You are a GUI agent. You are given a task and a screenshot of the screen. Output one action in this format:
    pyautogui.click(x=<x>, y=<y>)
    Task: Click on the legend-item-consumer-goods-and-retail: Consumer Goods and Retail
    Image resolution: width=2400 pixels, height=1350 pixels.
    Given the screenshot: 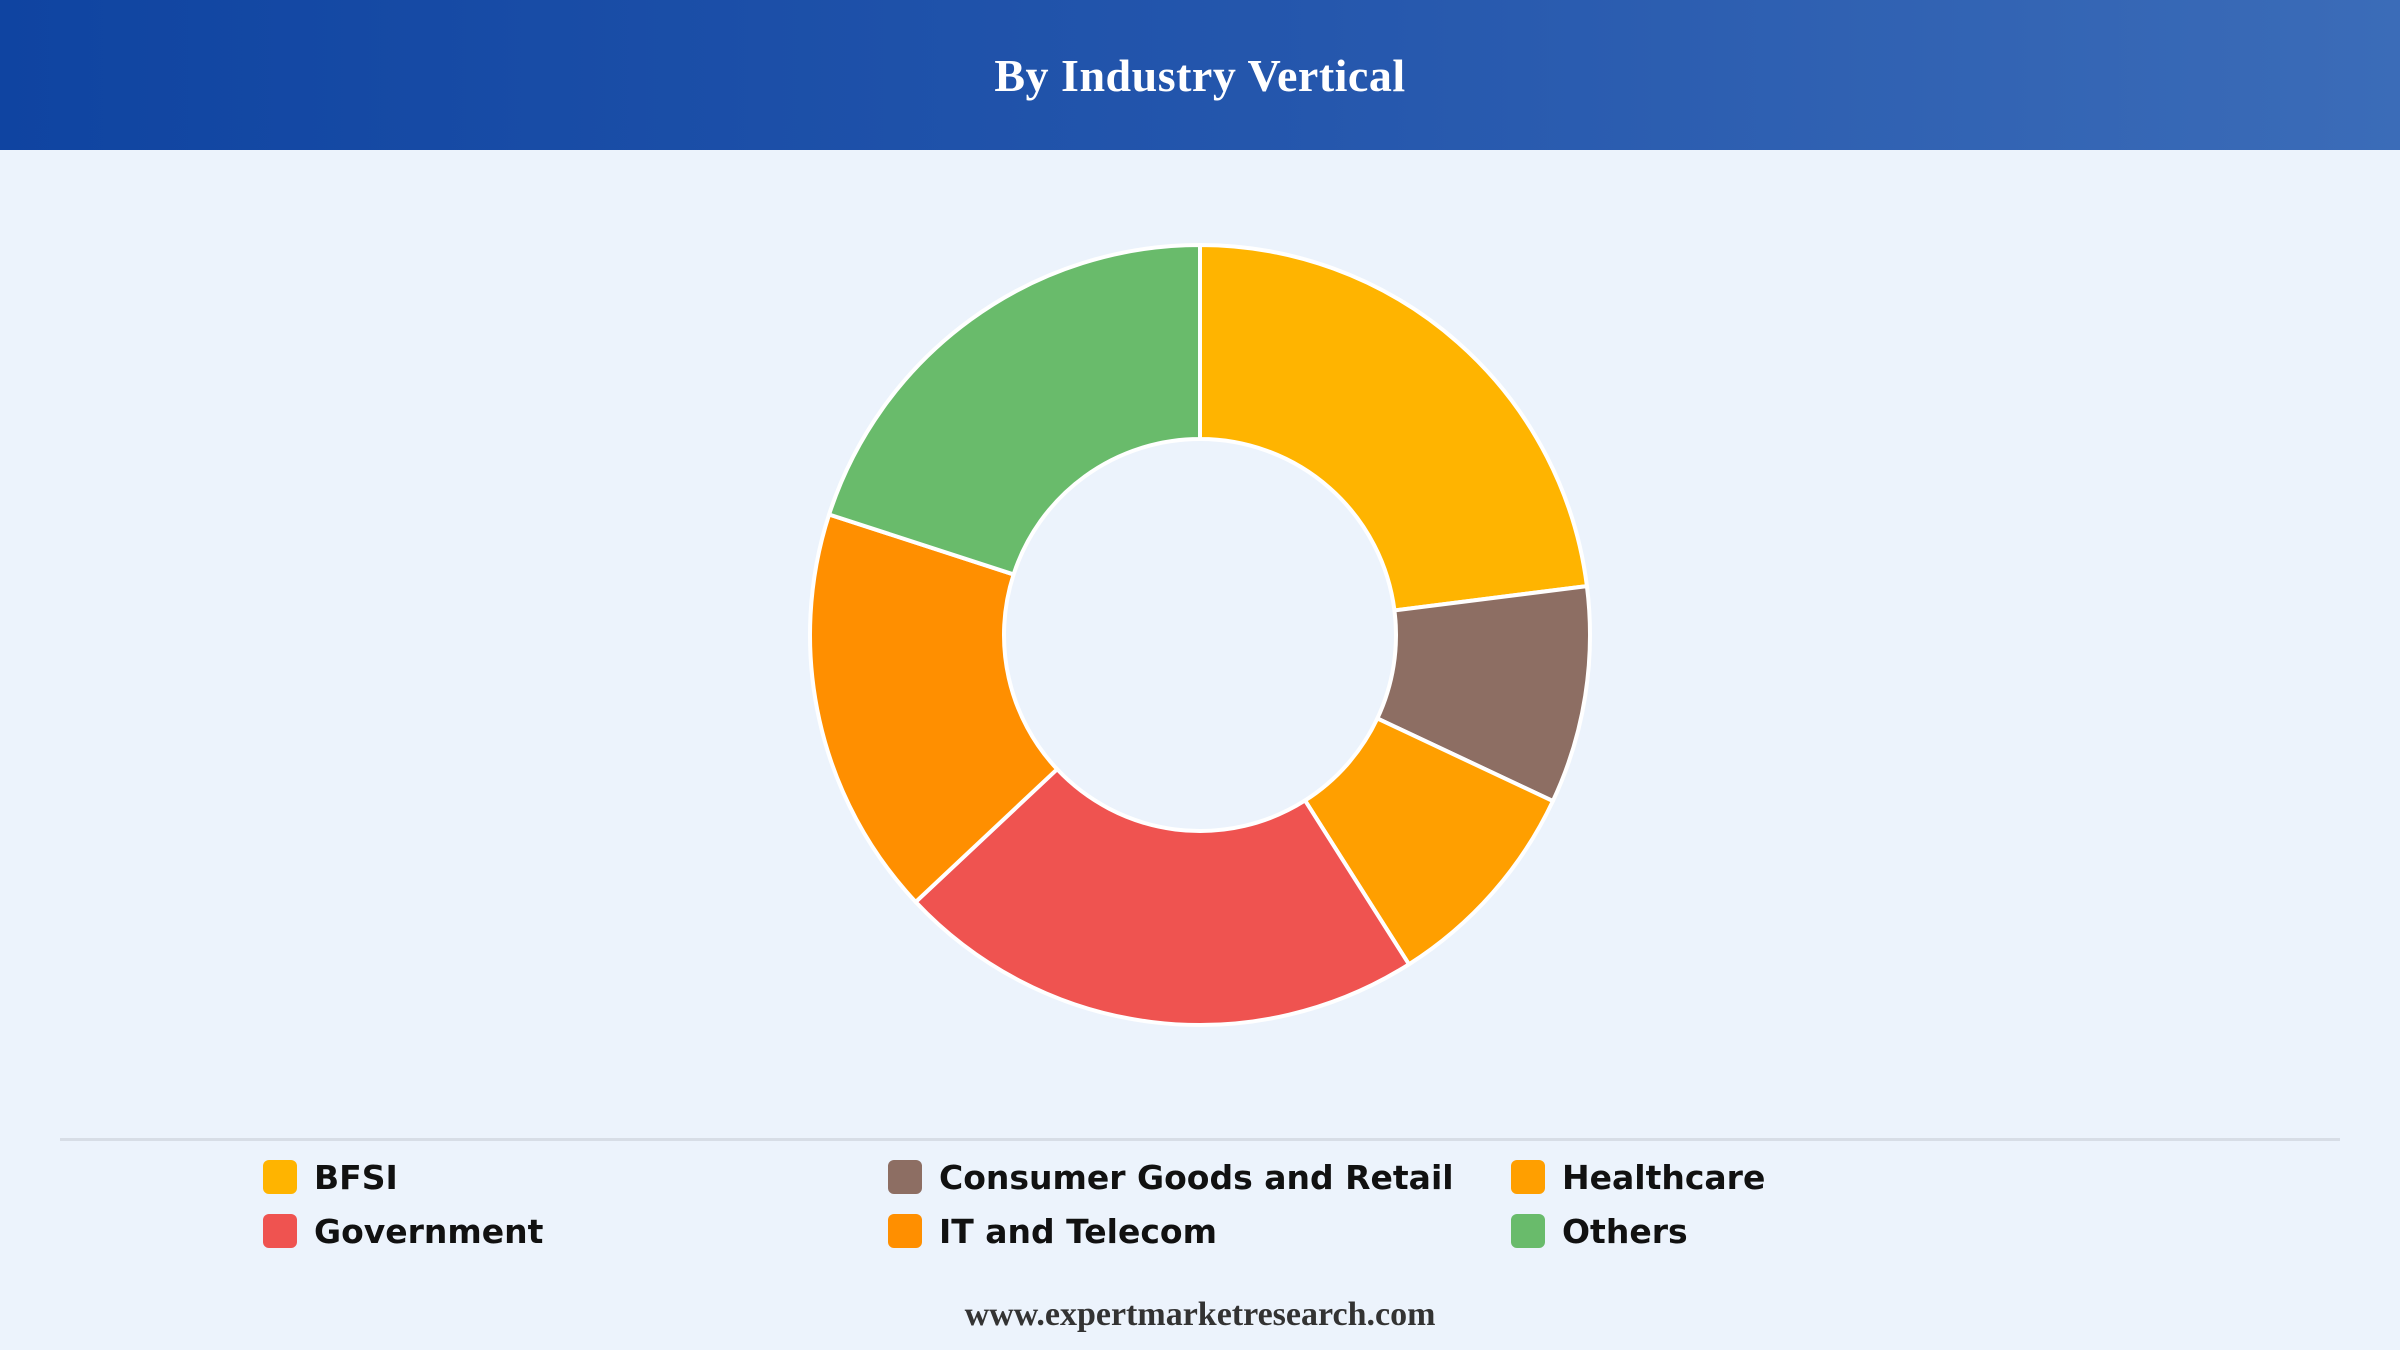 What is the action you would take?
    pyautogui.click(x=1171, y=1177)
    